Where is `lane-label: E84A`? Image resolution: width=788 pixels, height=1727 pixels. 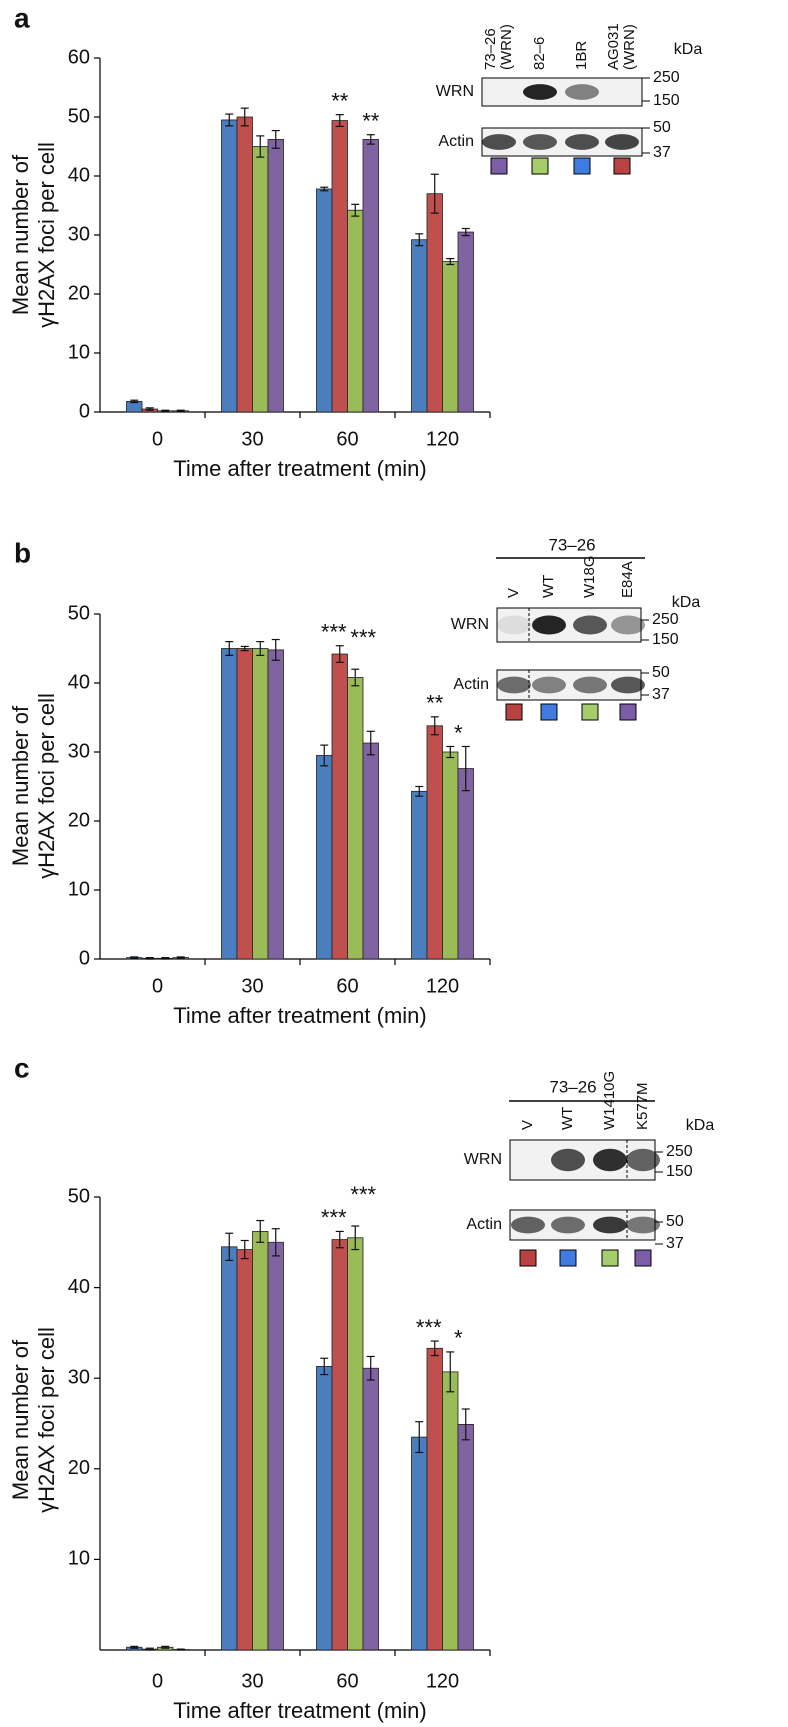 lane-label: E84A is located at coordinates (627, 579).